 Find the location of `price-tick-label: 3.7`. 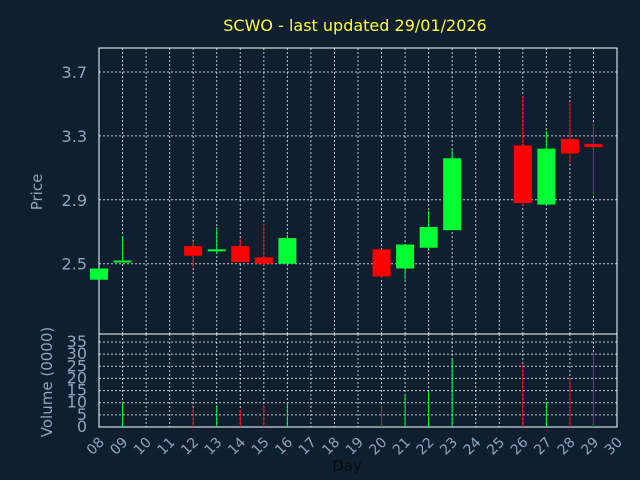

price-tick-label: 3.7 is located at coordinates (74, 72).